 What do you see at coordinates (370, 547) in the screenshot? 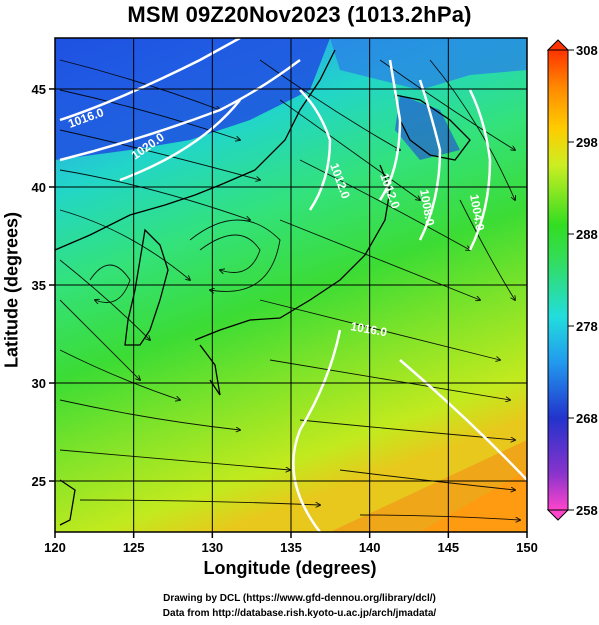
I see `x-tick-label: 140` at bounding box center [370, 547].